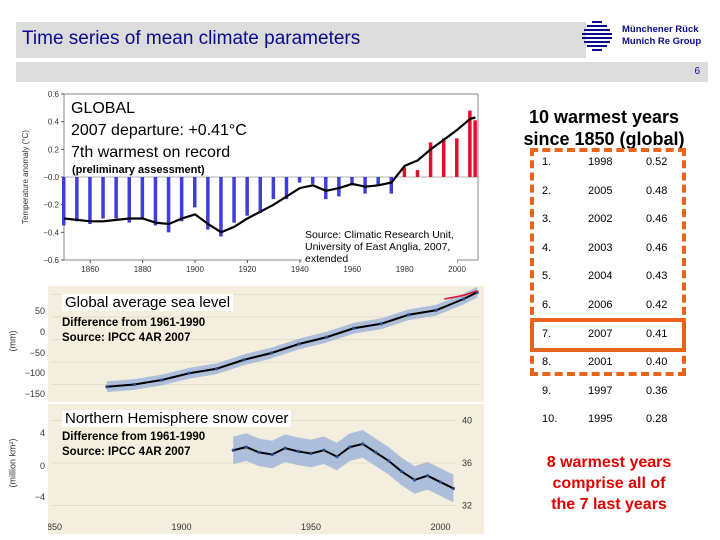 This screenshot has width=720, height=540. What do you see at coordinates (467, 505) in the screenshot?
I see `snow-right-tick-label: 32` at bounding box center [467, 505].